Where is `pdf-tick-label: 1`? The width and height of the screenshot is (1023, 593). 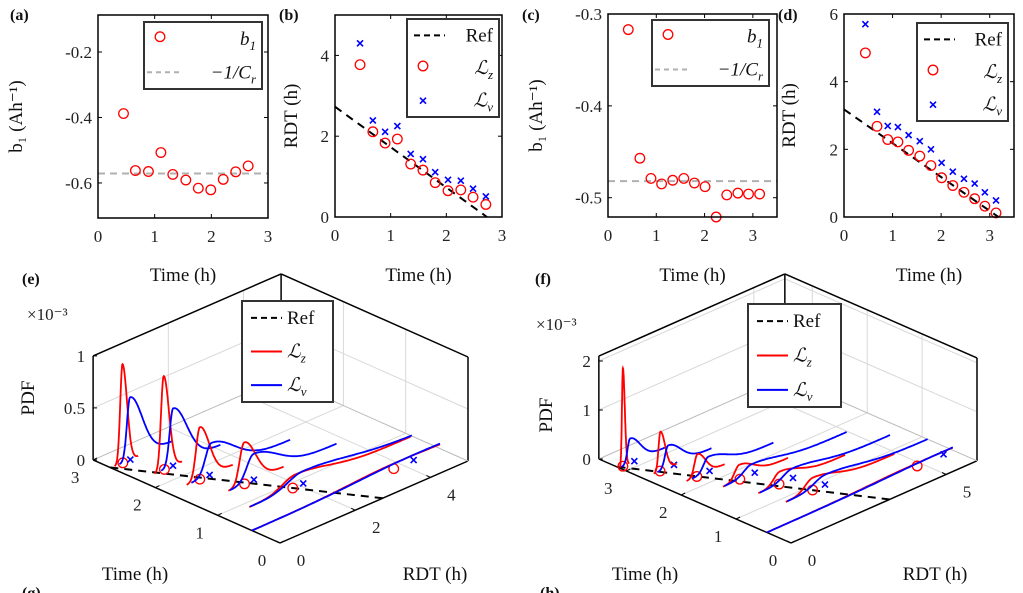 pdf-tick-label: 1 is located at coordinates (81, 356).